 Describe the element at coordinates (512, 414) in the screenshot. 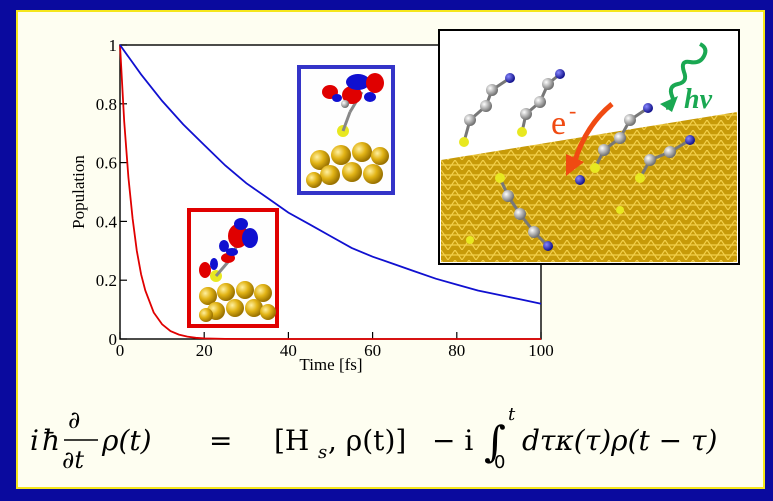

I see `equation-upper-limit: t` at that location.